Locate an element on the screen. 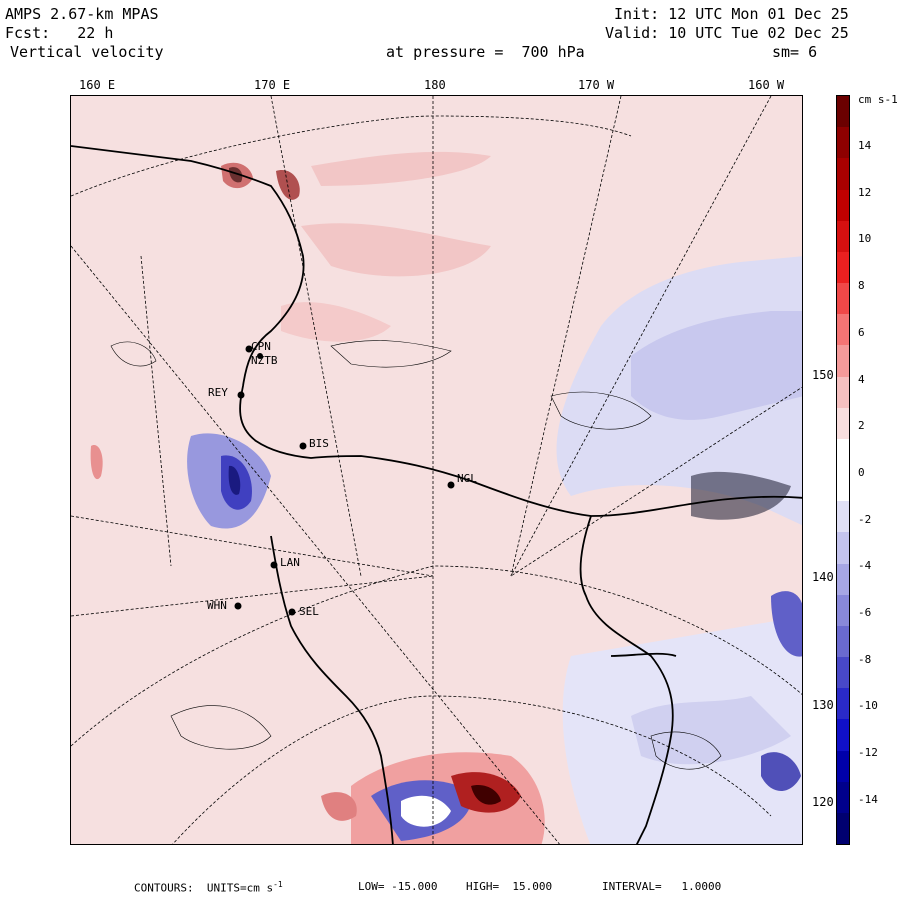 This screenshot has height=900, width=900. colorbar is located at coordinates (843, 470).